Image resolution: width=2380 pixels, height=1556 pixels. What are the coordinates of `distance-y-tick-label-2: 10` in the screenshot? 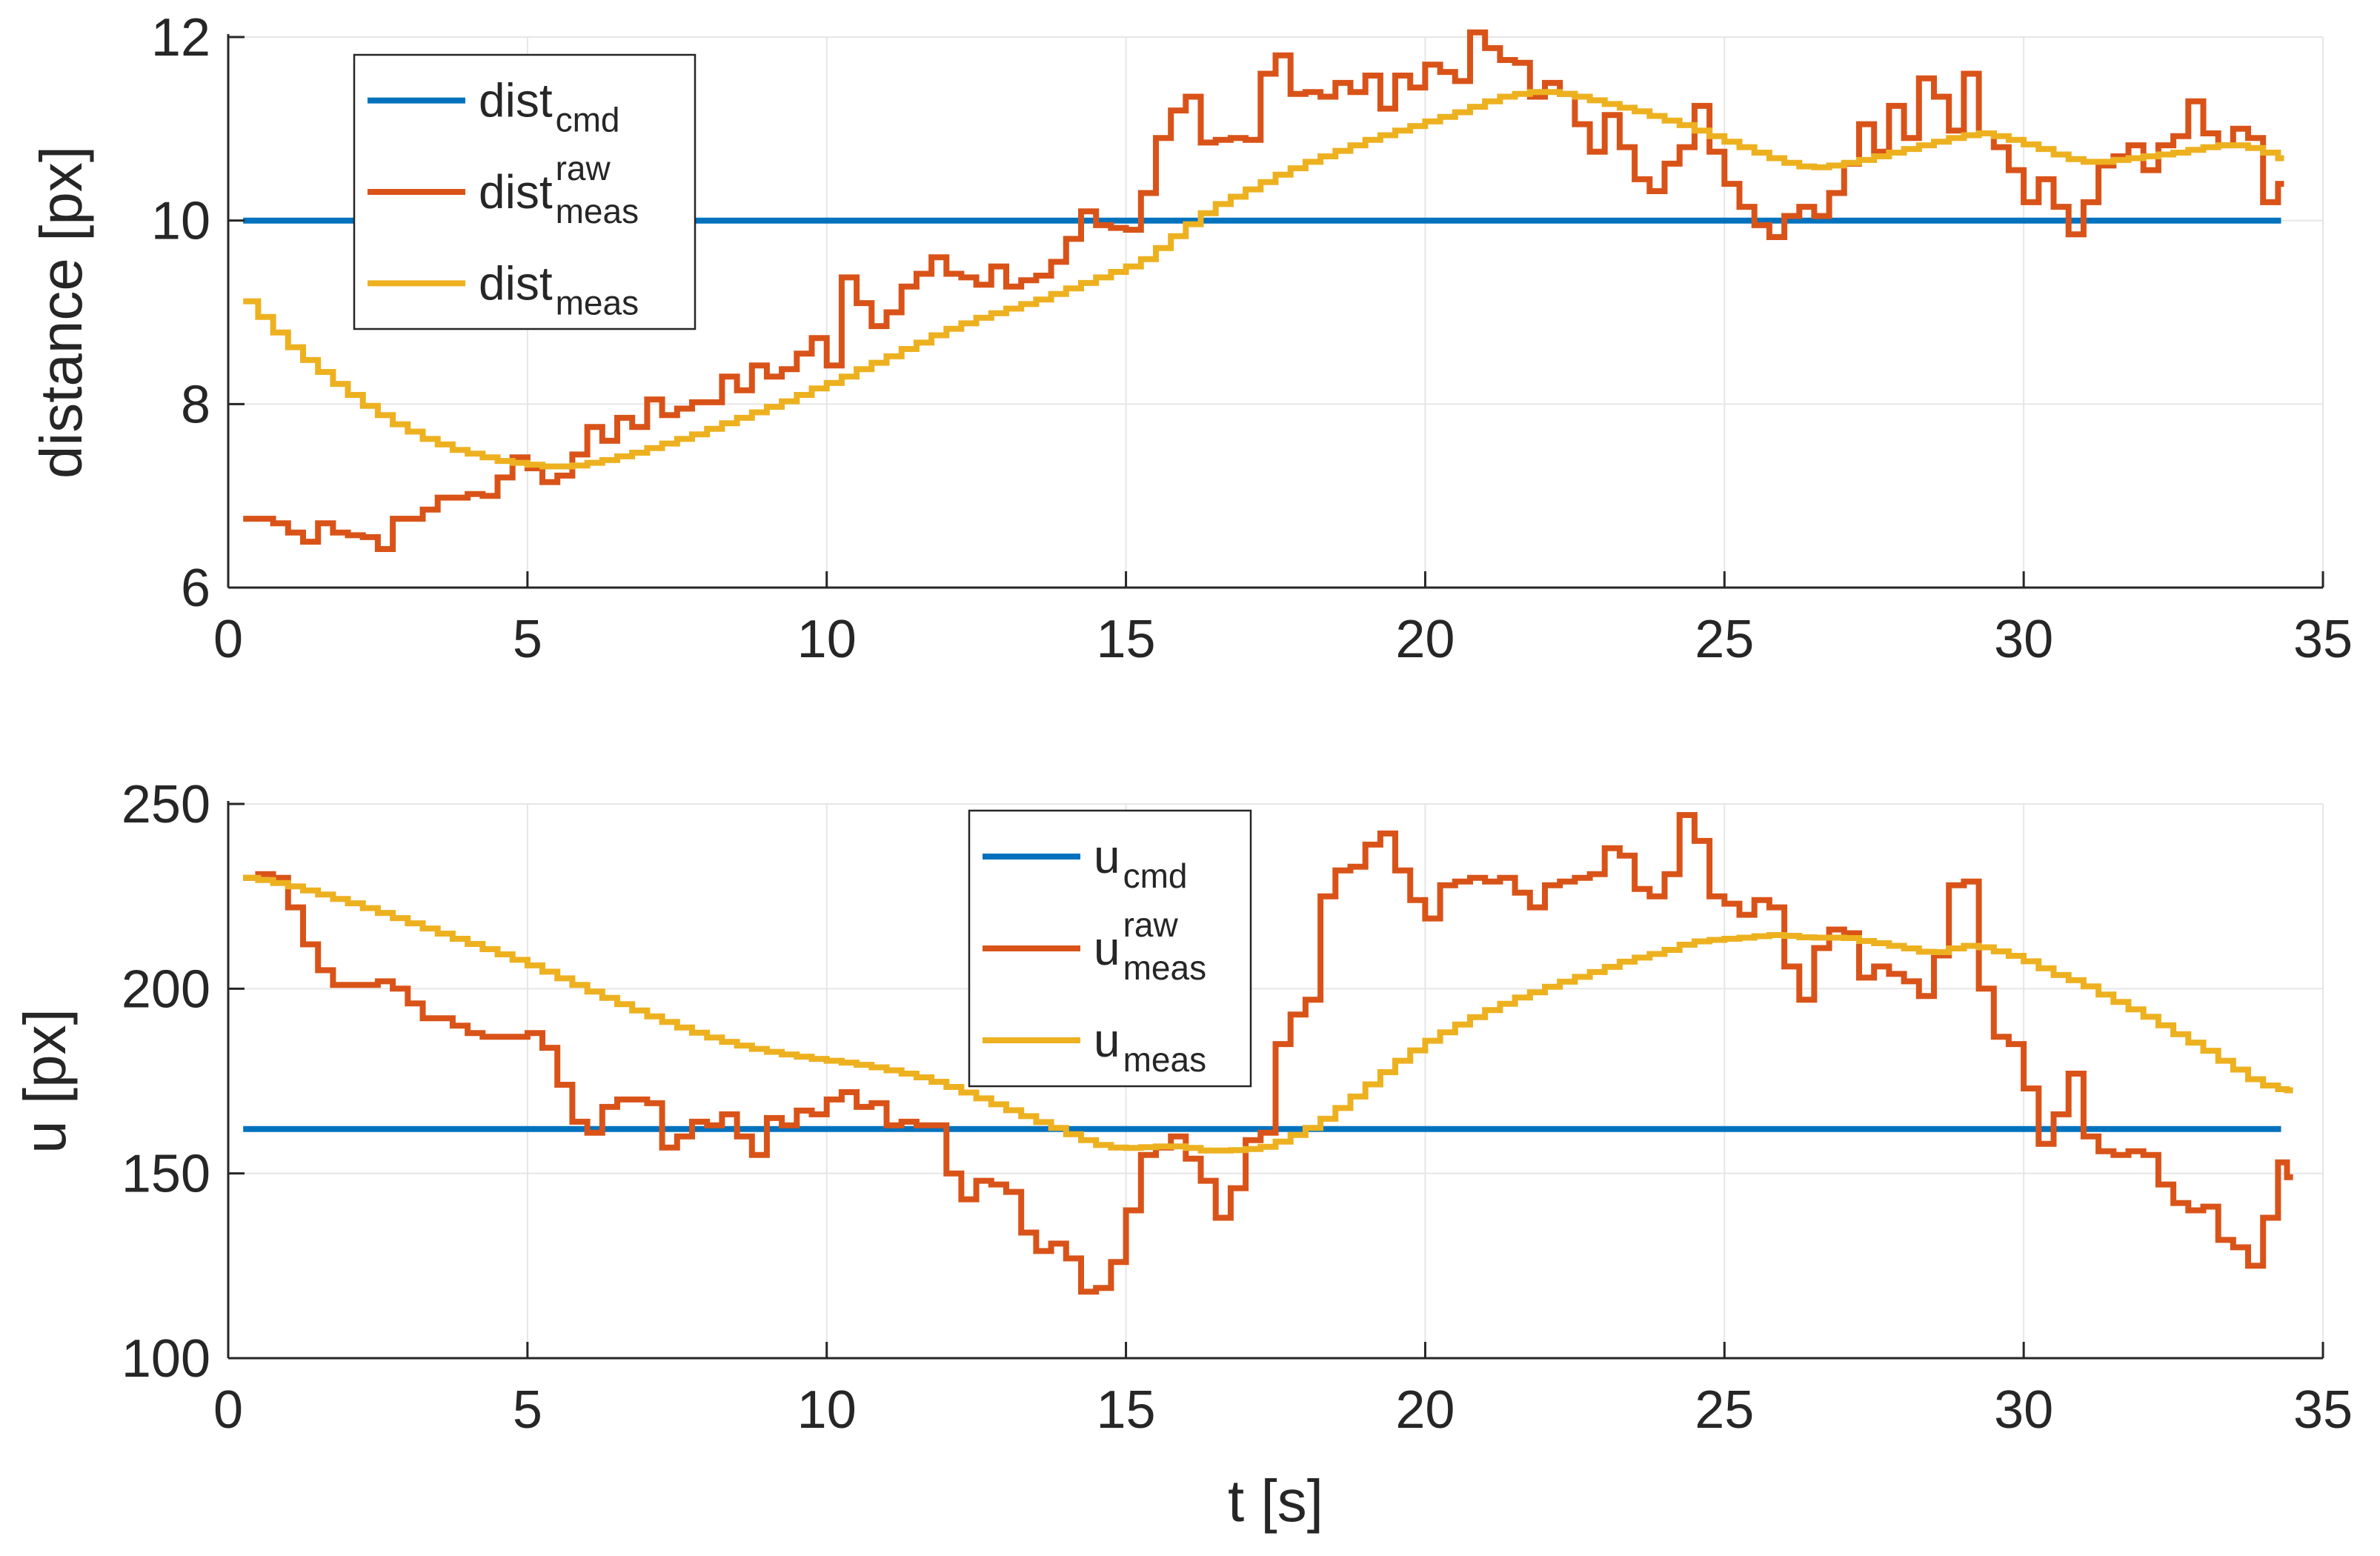 It's located at (180, 221).